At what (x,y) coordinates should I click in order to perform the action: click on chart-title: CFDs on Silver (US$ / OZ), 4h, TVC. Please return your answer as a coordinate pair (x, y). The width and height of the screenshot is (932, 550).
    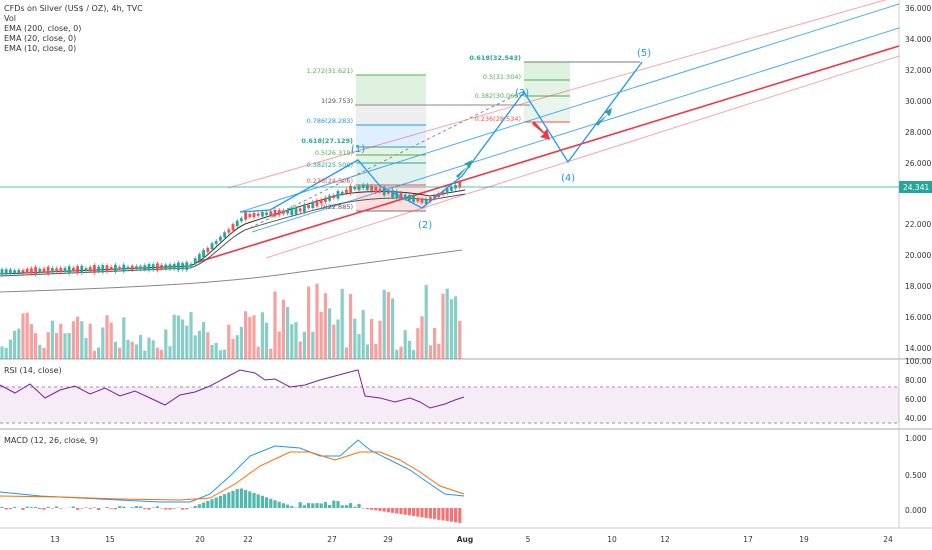
    Looking at the image, I should click on (73, 8).